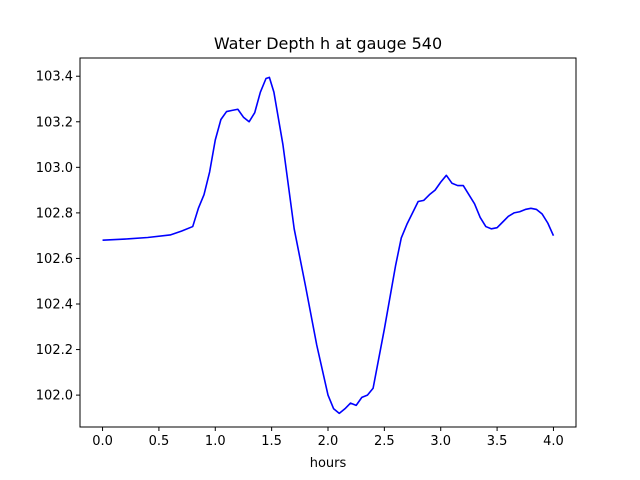  I want to click on x-axis: 0.0 0.5 1.0 1.5 2.0 2.5 3.0 3.5 4.0, so click(328, 438).